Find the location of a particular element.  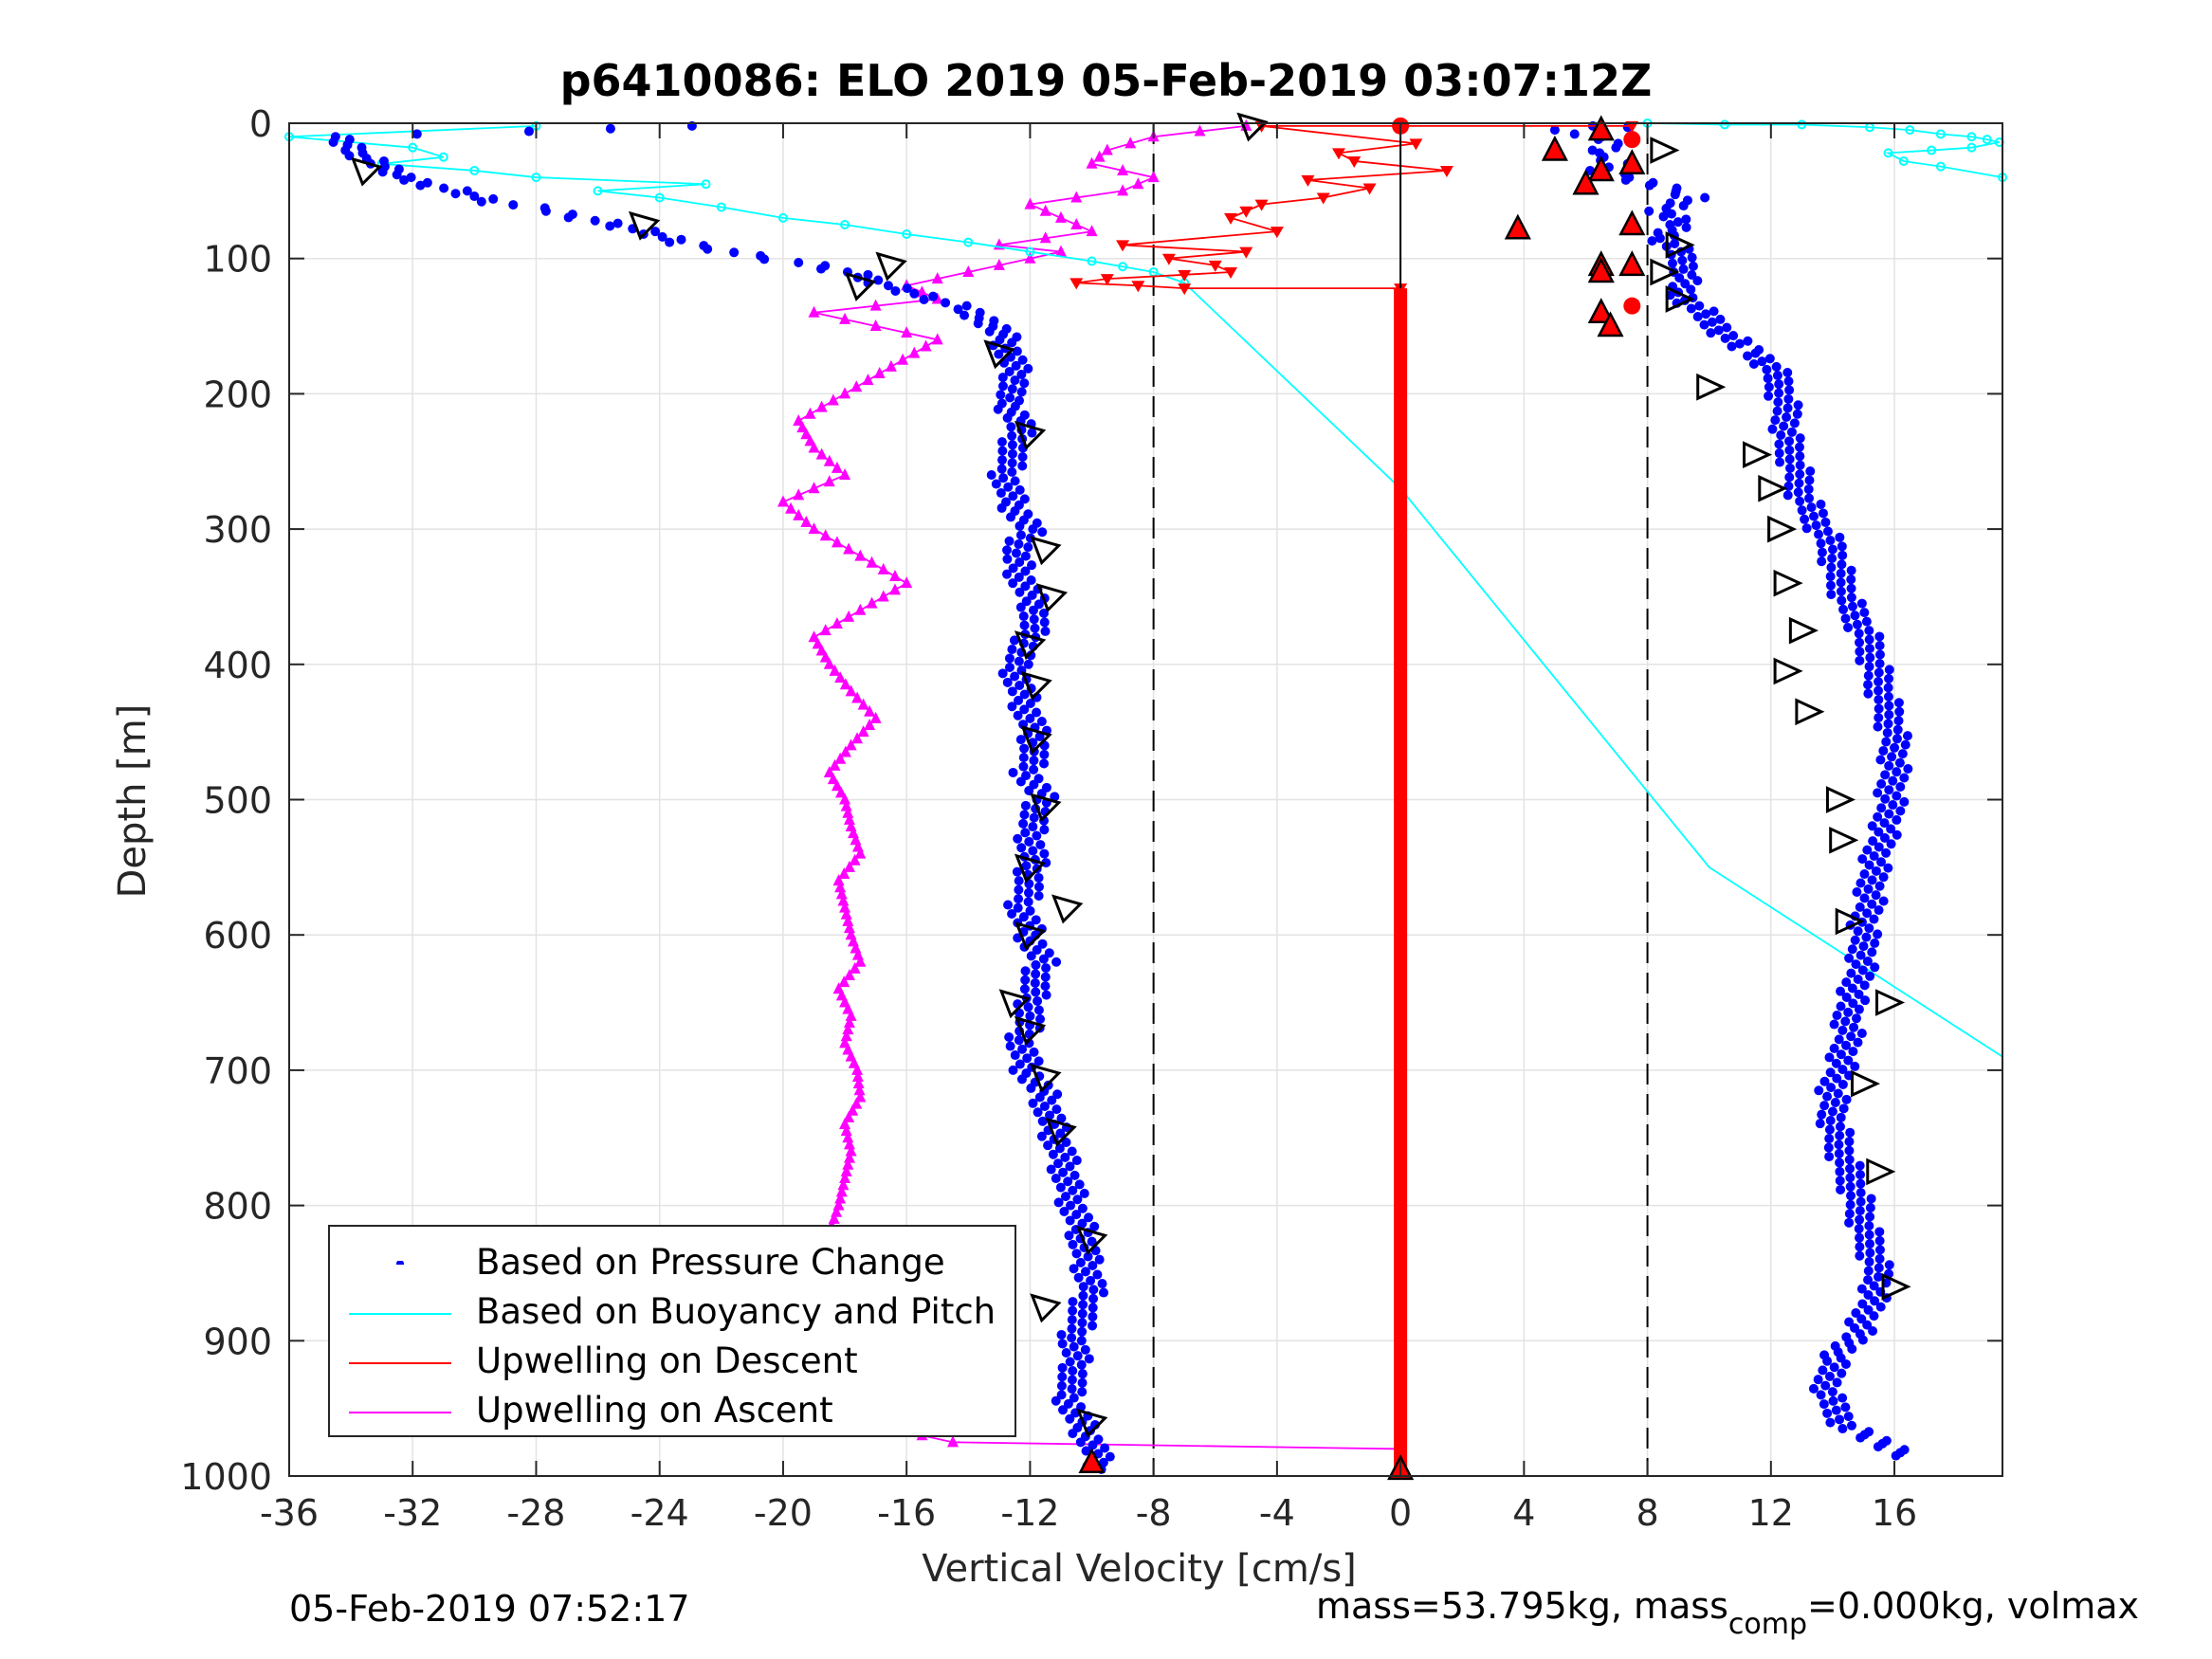

legend-item-buoyancy: Based on Buoyancy and Pitch is located at coordinates (672, 1314).